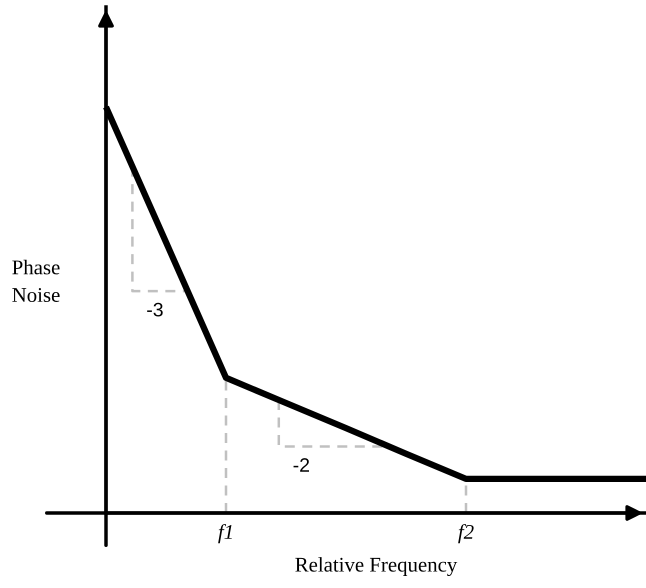 This screenshot has width=646, height=588. Describe the element at coordinates (466, 534) in the screenshot. I see `x-tick-label: f2` at that location.